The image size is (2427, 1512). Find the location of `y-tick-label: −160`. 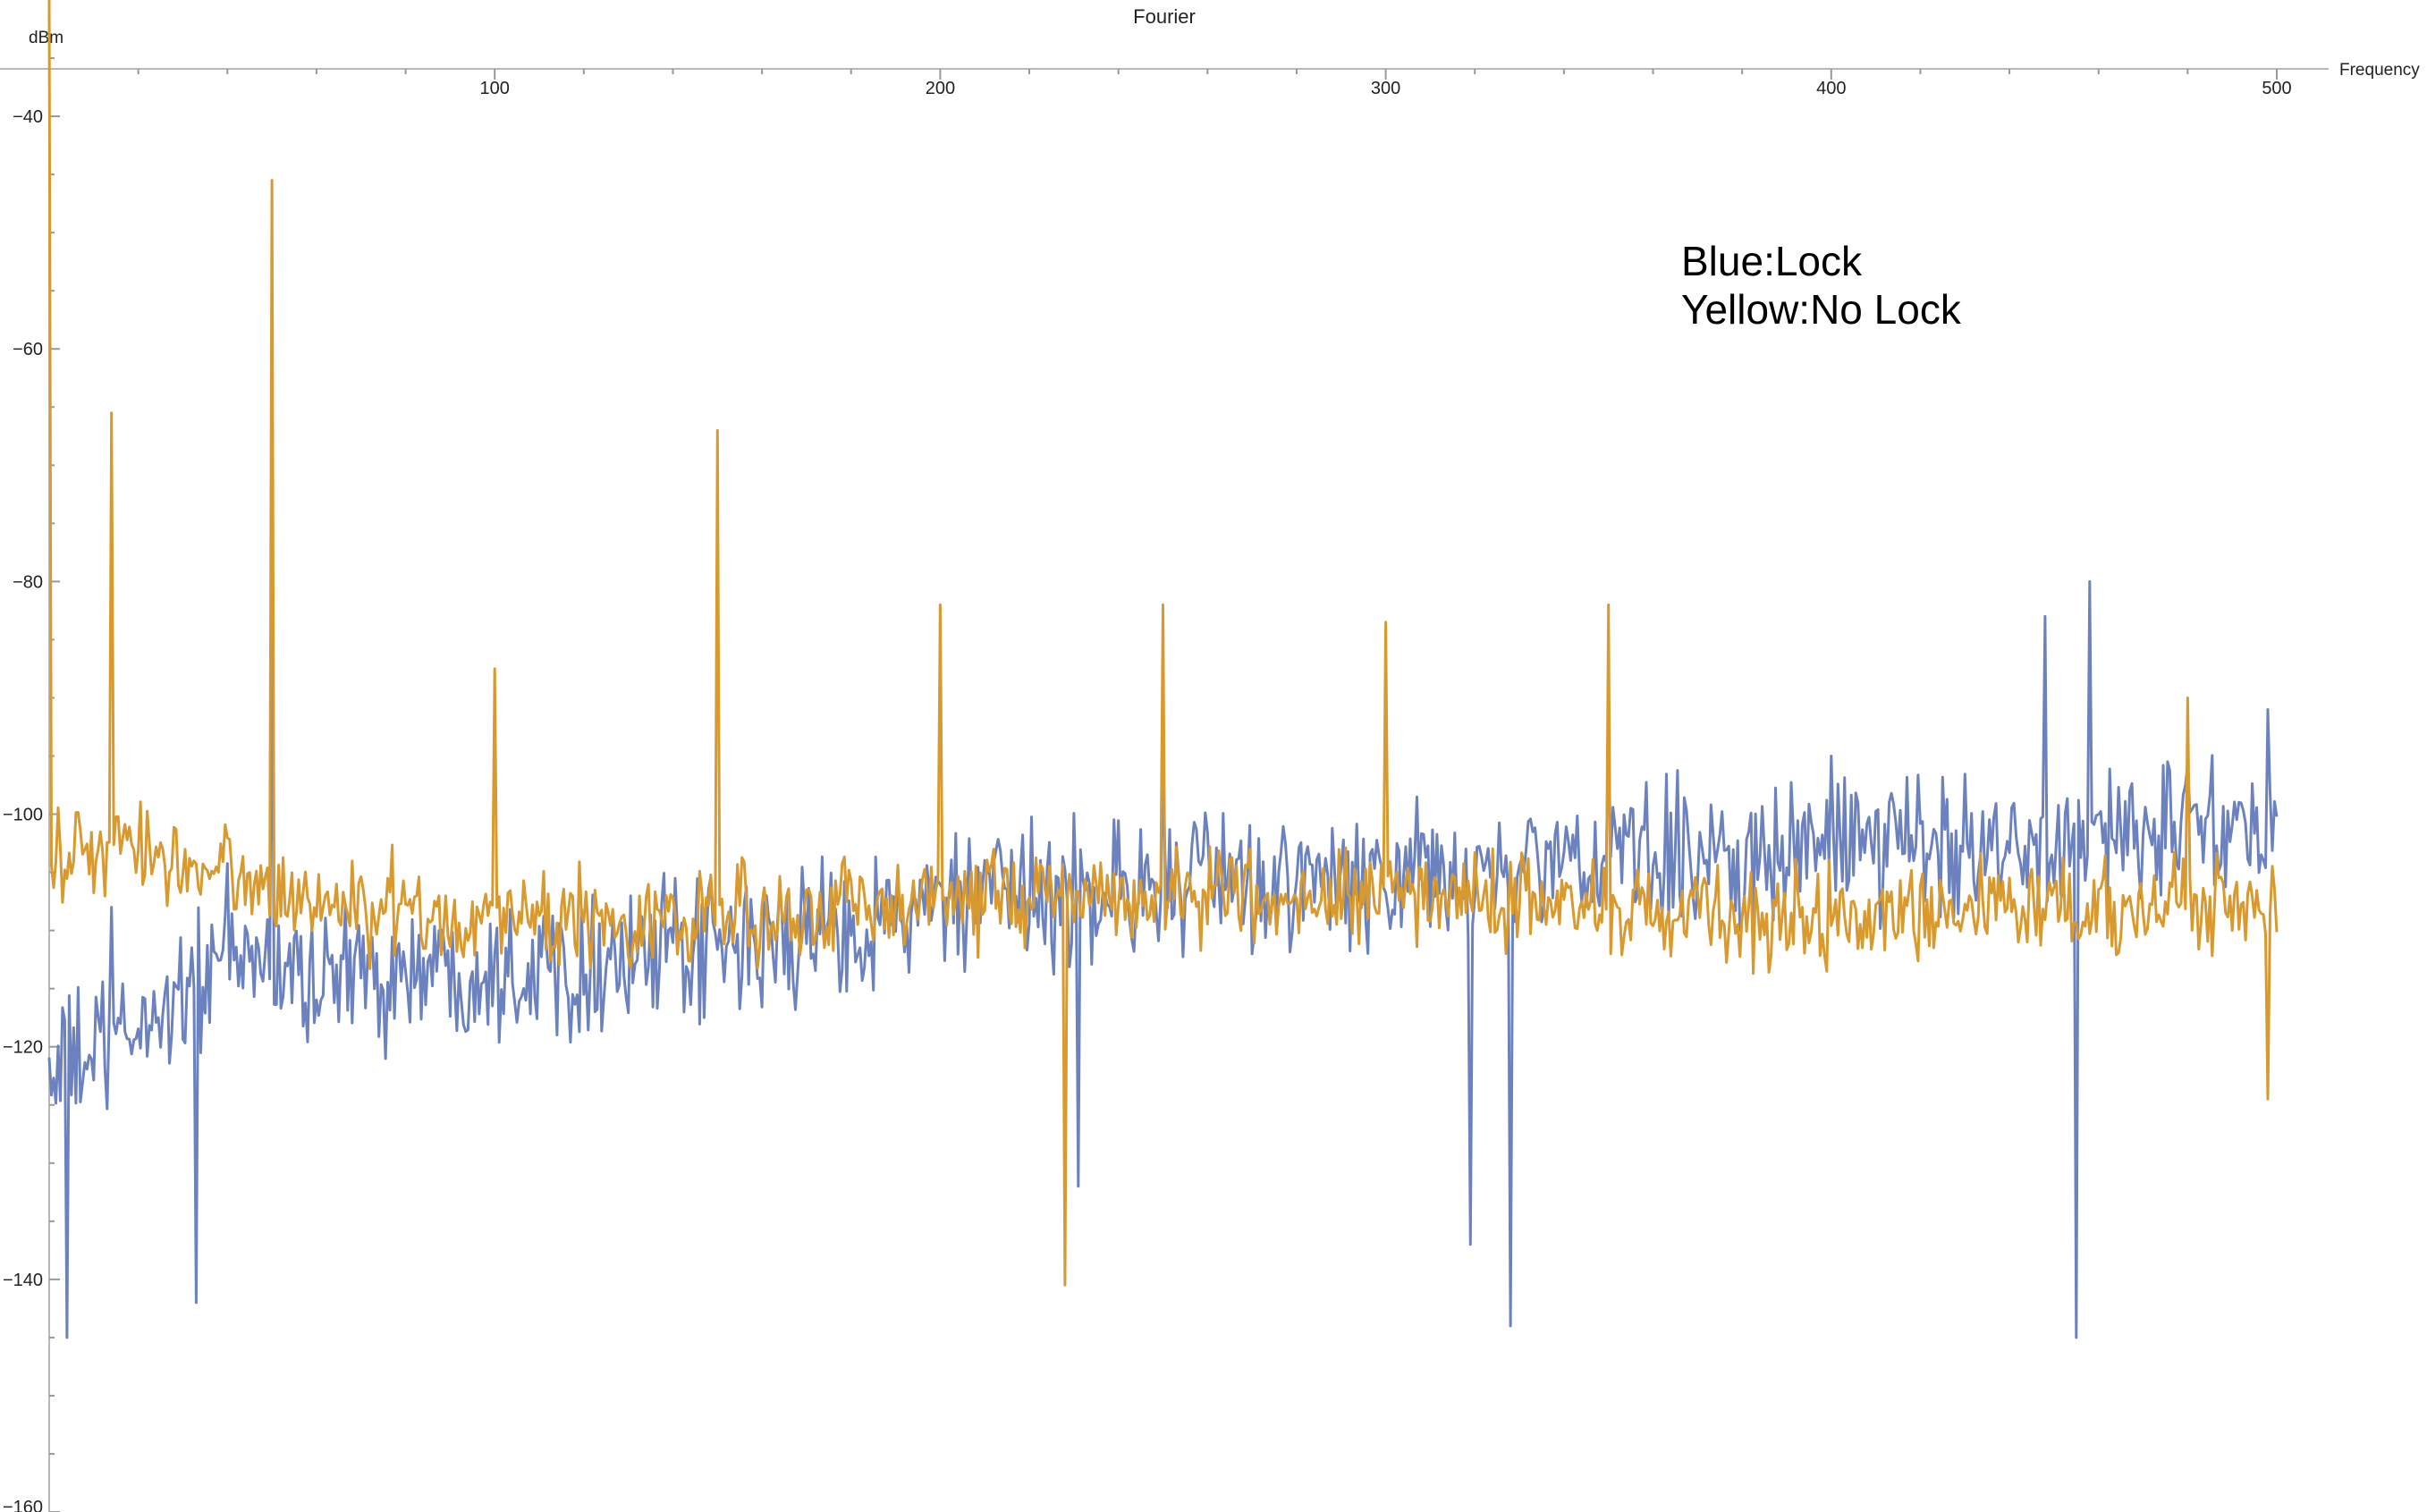

y-tick-label: −160 is located at coordinates (23, 1505).